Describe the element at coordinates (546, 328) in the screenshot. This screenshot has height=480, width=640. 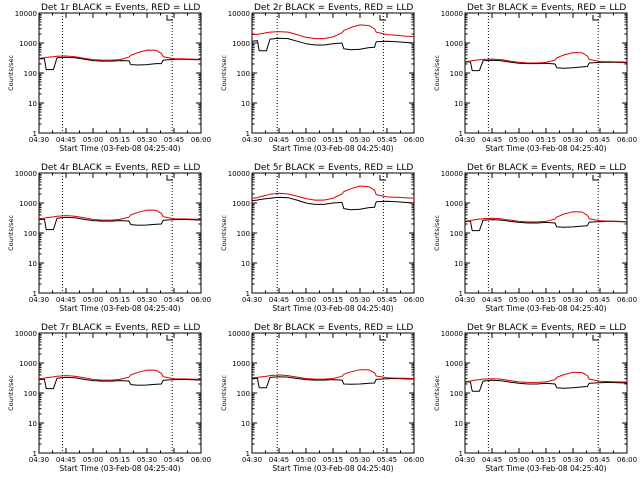
I see `panel-title: Det 9r BLACK = Events, RED = LLD` at that location.